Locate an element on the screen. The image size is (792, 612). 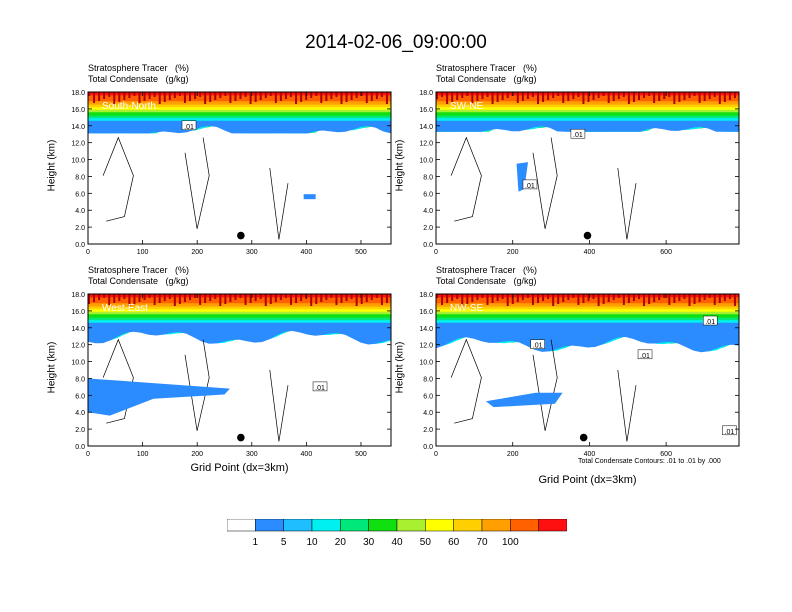
x-tick-label: 500 is located at coordinates (361, 252).